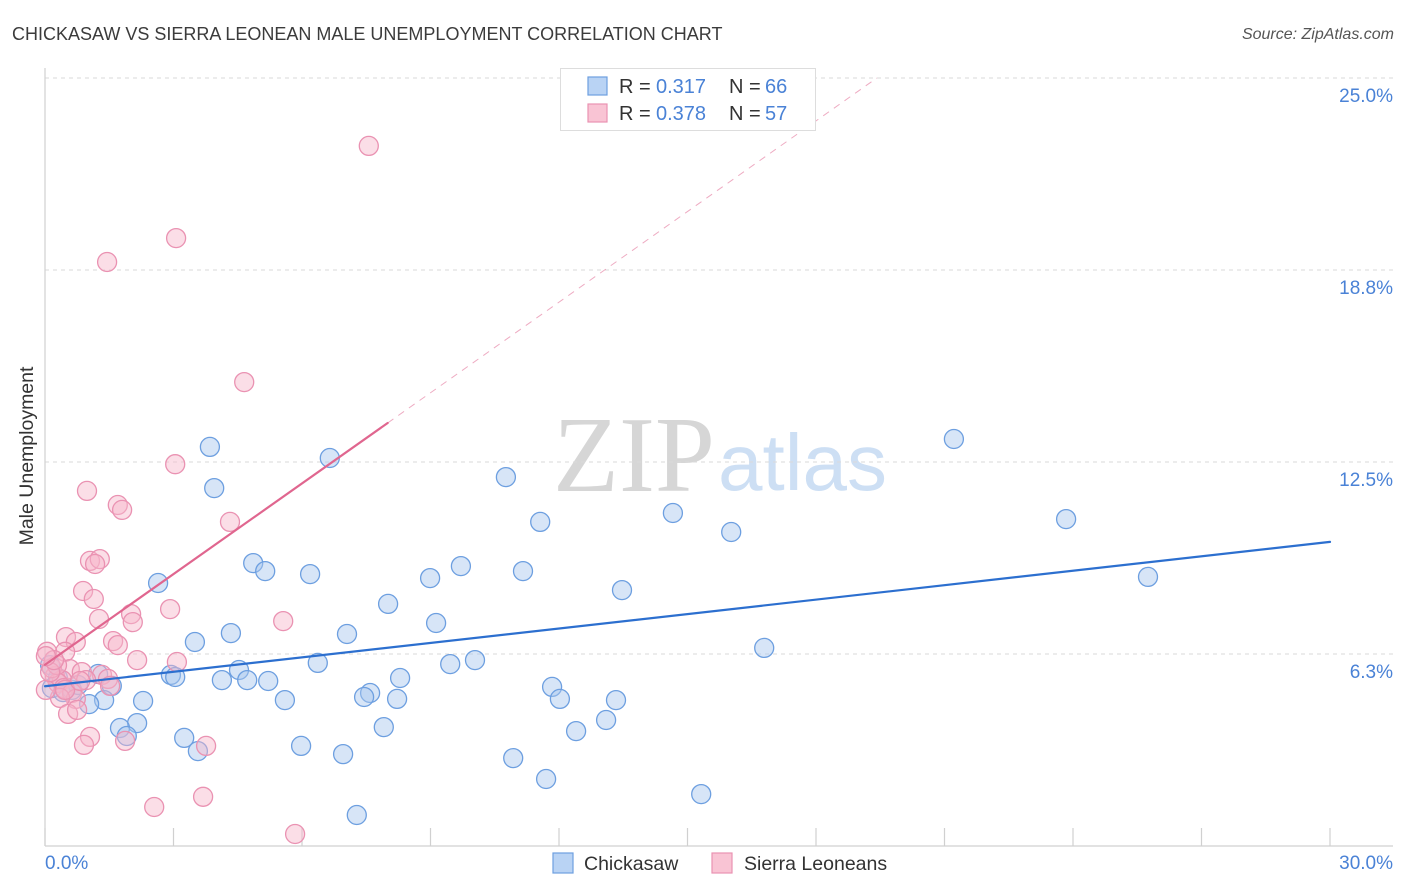 This screenshot has height=892, width=1406. What do you see at coordinates (1366, 288) in the screenshot?
I see `y-tick-label: 18.8%` at bounding box center [1366, 288].